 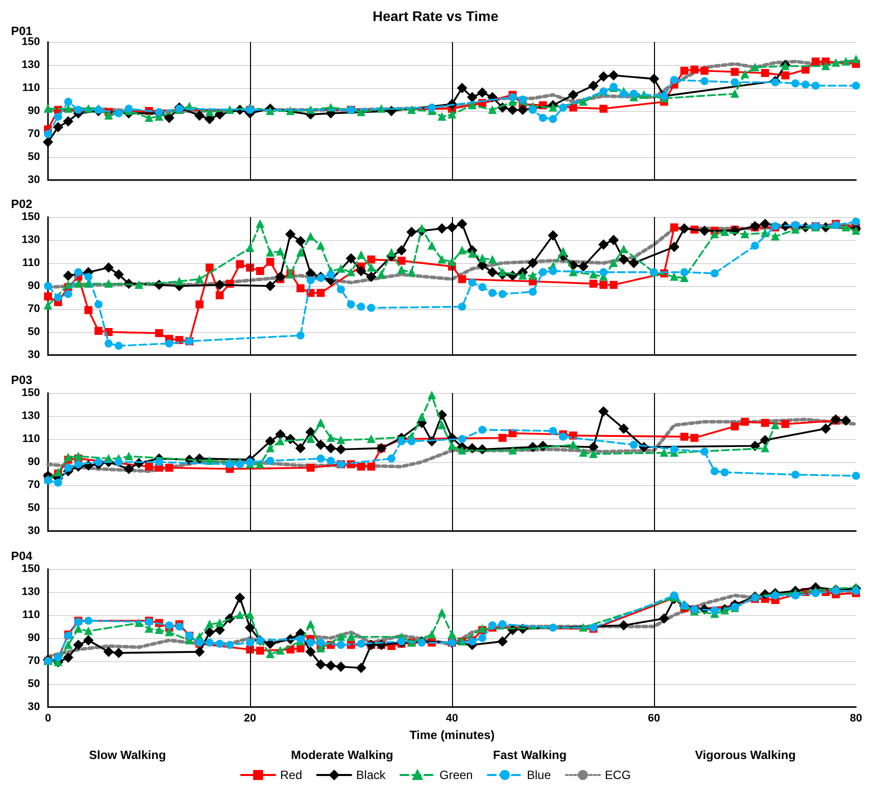 I want to click on chart-title: Heart Rate vs Time, so click(x=435, y=16).